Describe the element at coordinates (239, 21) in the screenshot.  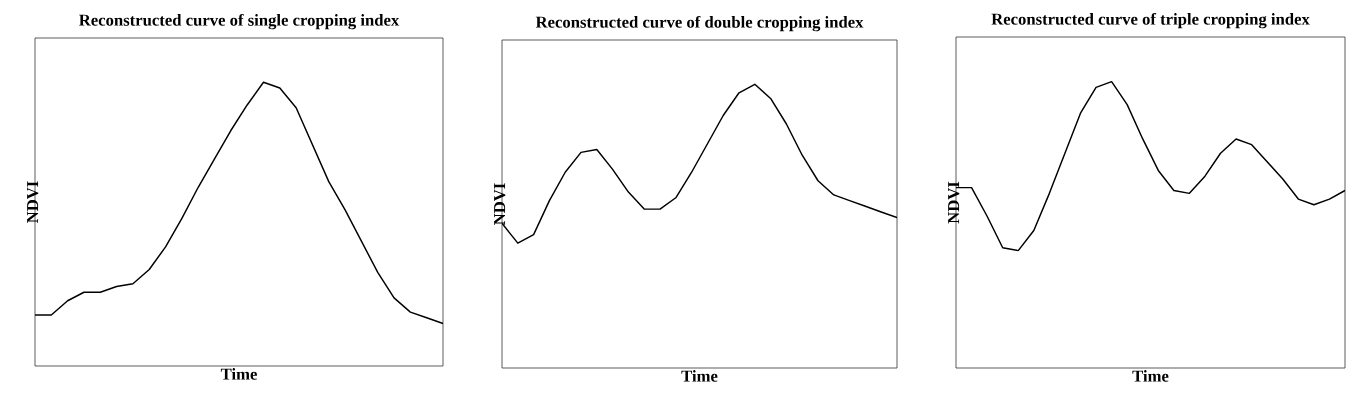
I see `chart-title: Reconstructed curve of single cropping index` at that location.